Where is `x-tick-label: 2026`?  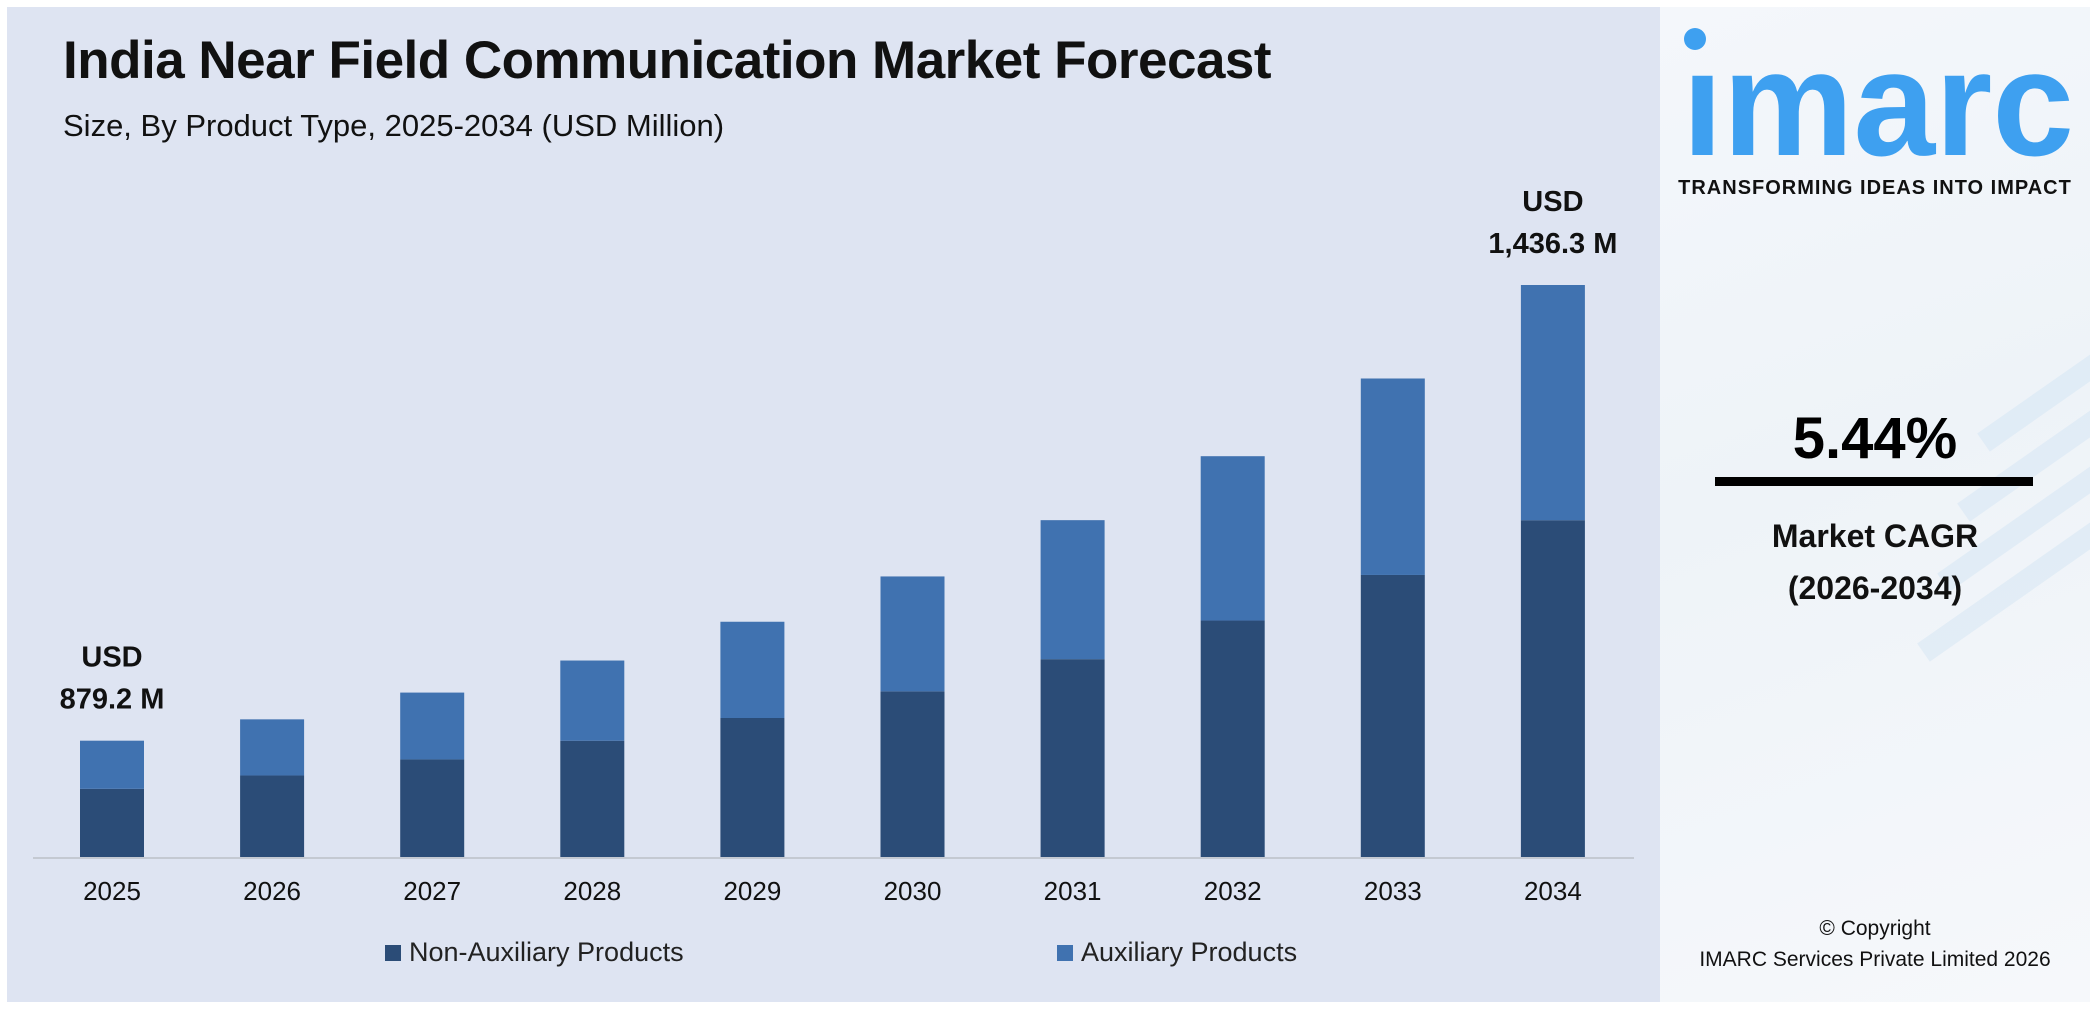 x-tick-label: 2026 is located at coordinates (272, 891).